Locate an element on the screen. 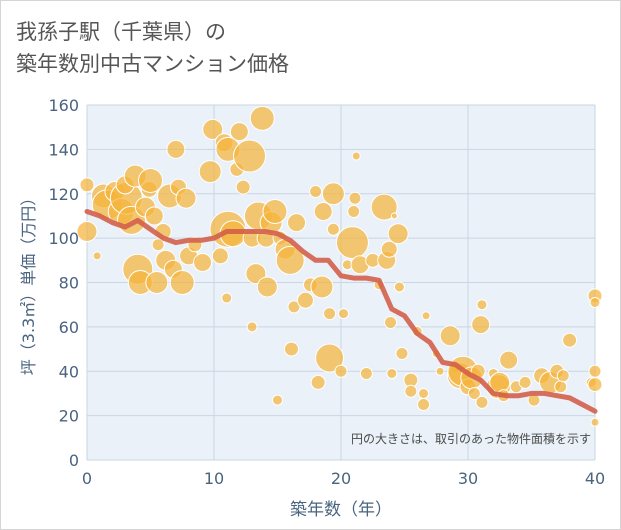  y-tick-label: 0 is located at coordinates (74, 460).